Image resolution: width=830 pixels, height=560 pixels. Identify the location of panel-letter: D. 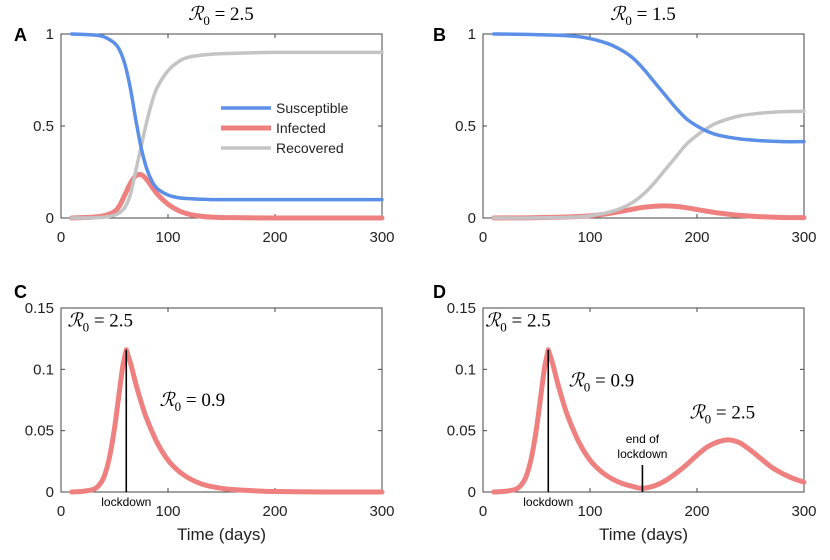
(439, 292).